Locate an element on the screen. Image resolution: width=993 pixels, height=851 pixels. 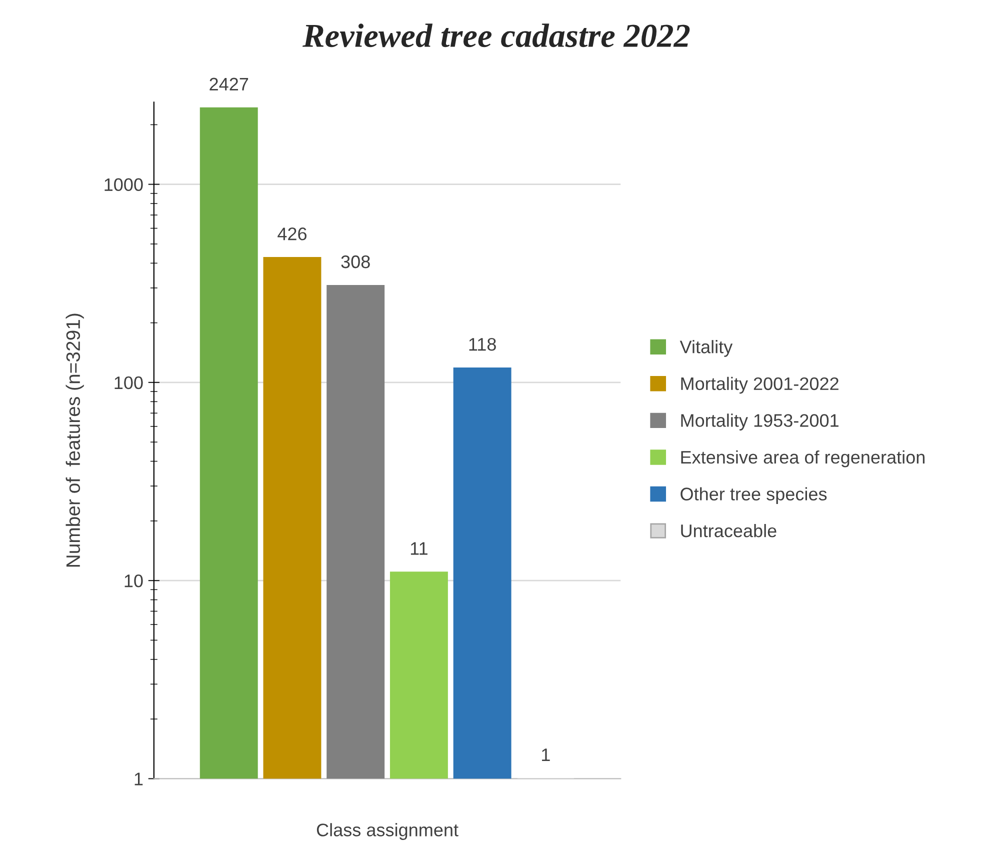
legend-label: Other tree species is located at coordinates (753, 495).